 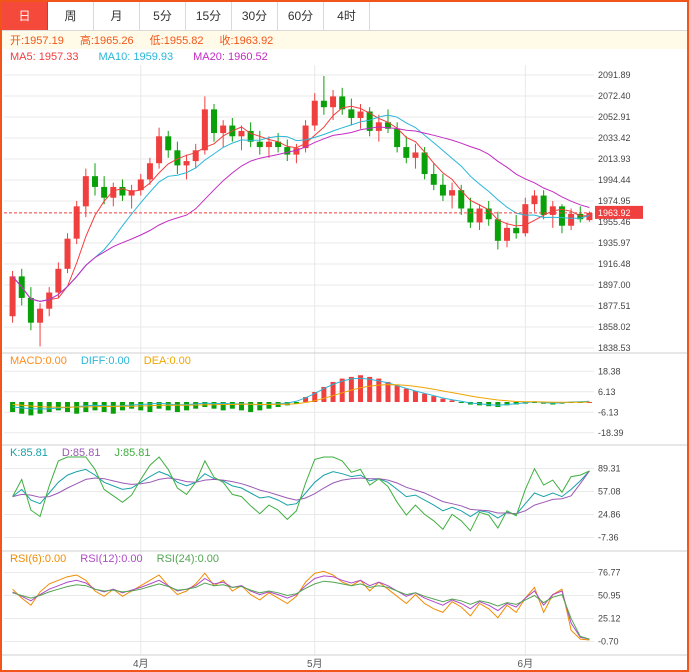 What do you see at coordinates (526, 664) in the screenshot?
I see `svg-text: 6月` at bounding box center [526, 664].